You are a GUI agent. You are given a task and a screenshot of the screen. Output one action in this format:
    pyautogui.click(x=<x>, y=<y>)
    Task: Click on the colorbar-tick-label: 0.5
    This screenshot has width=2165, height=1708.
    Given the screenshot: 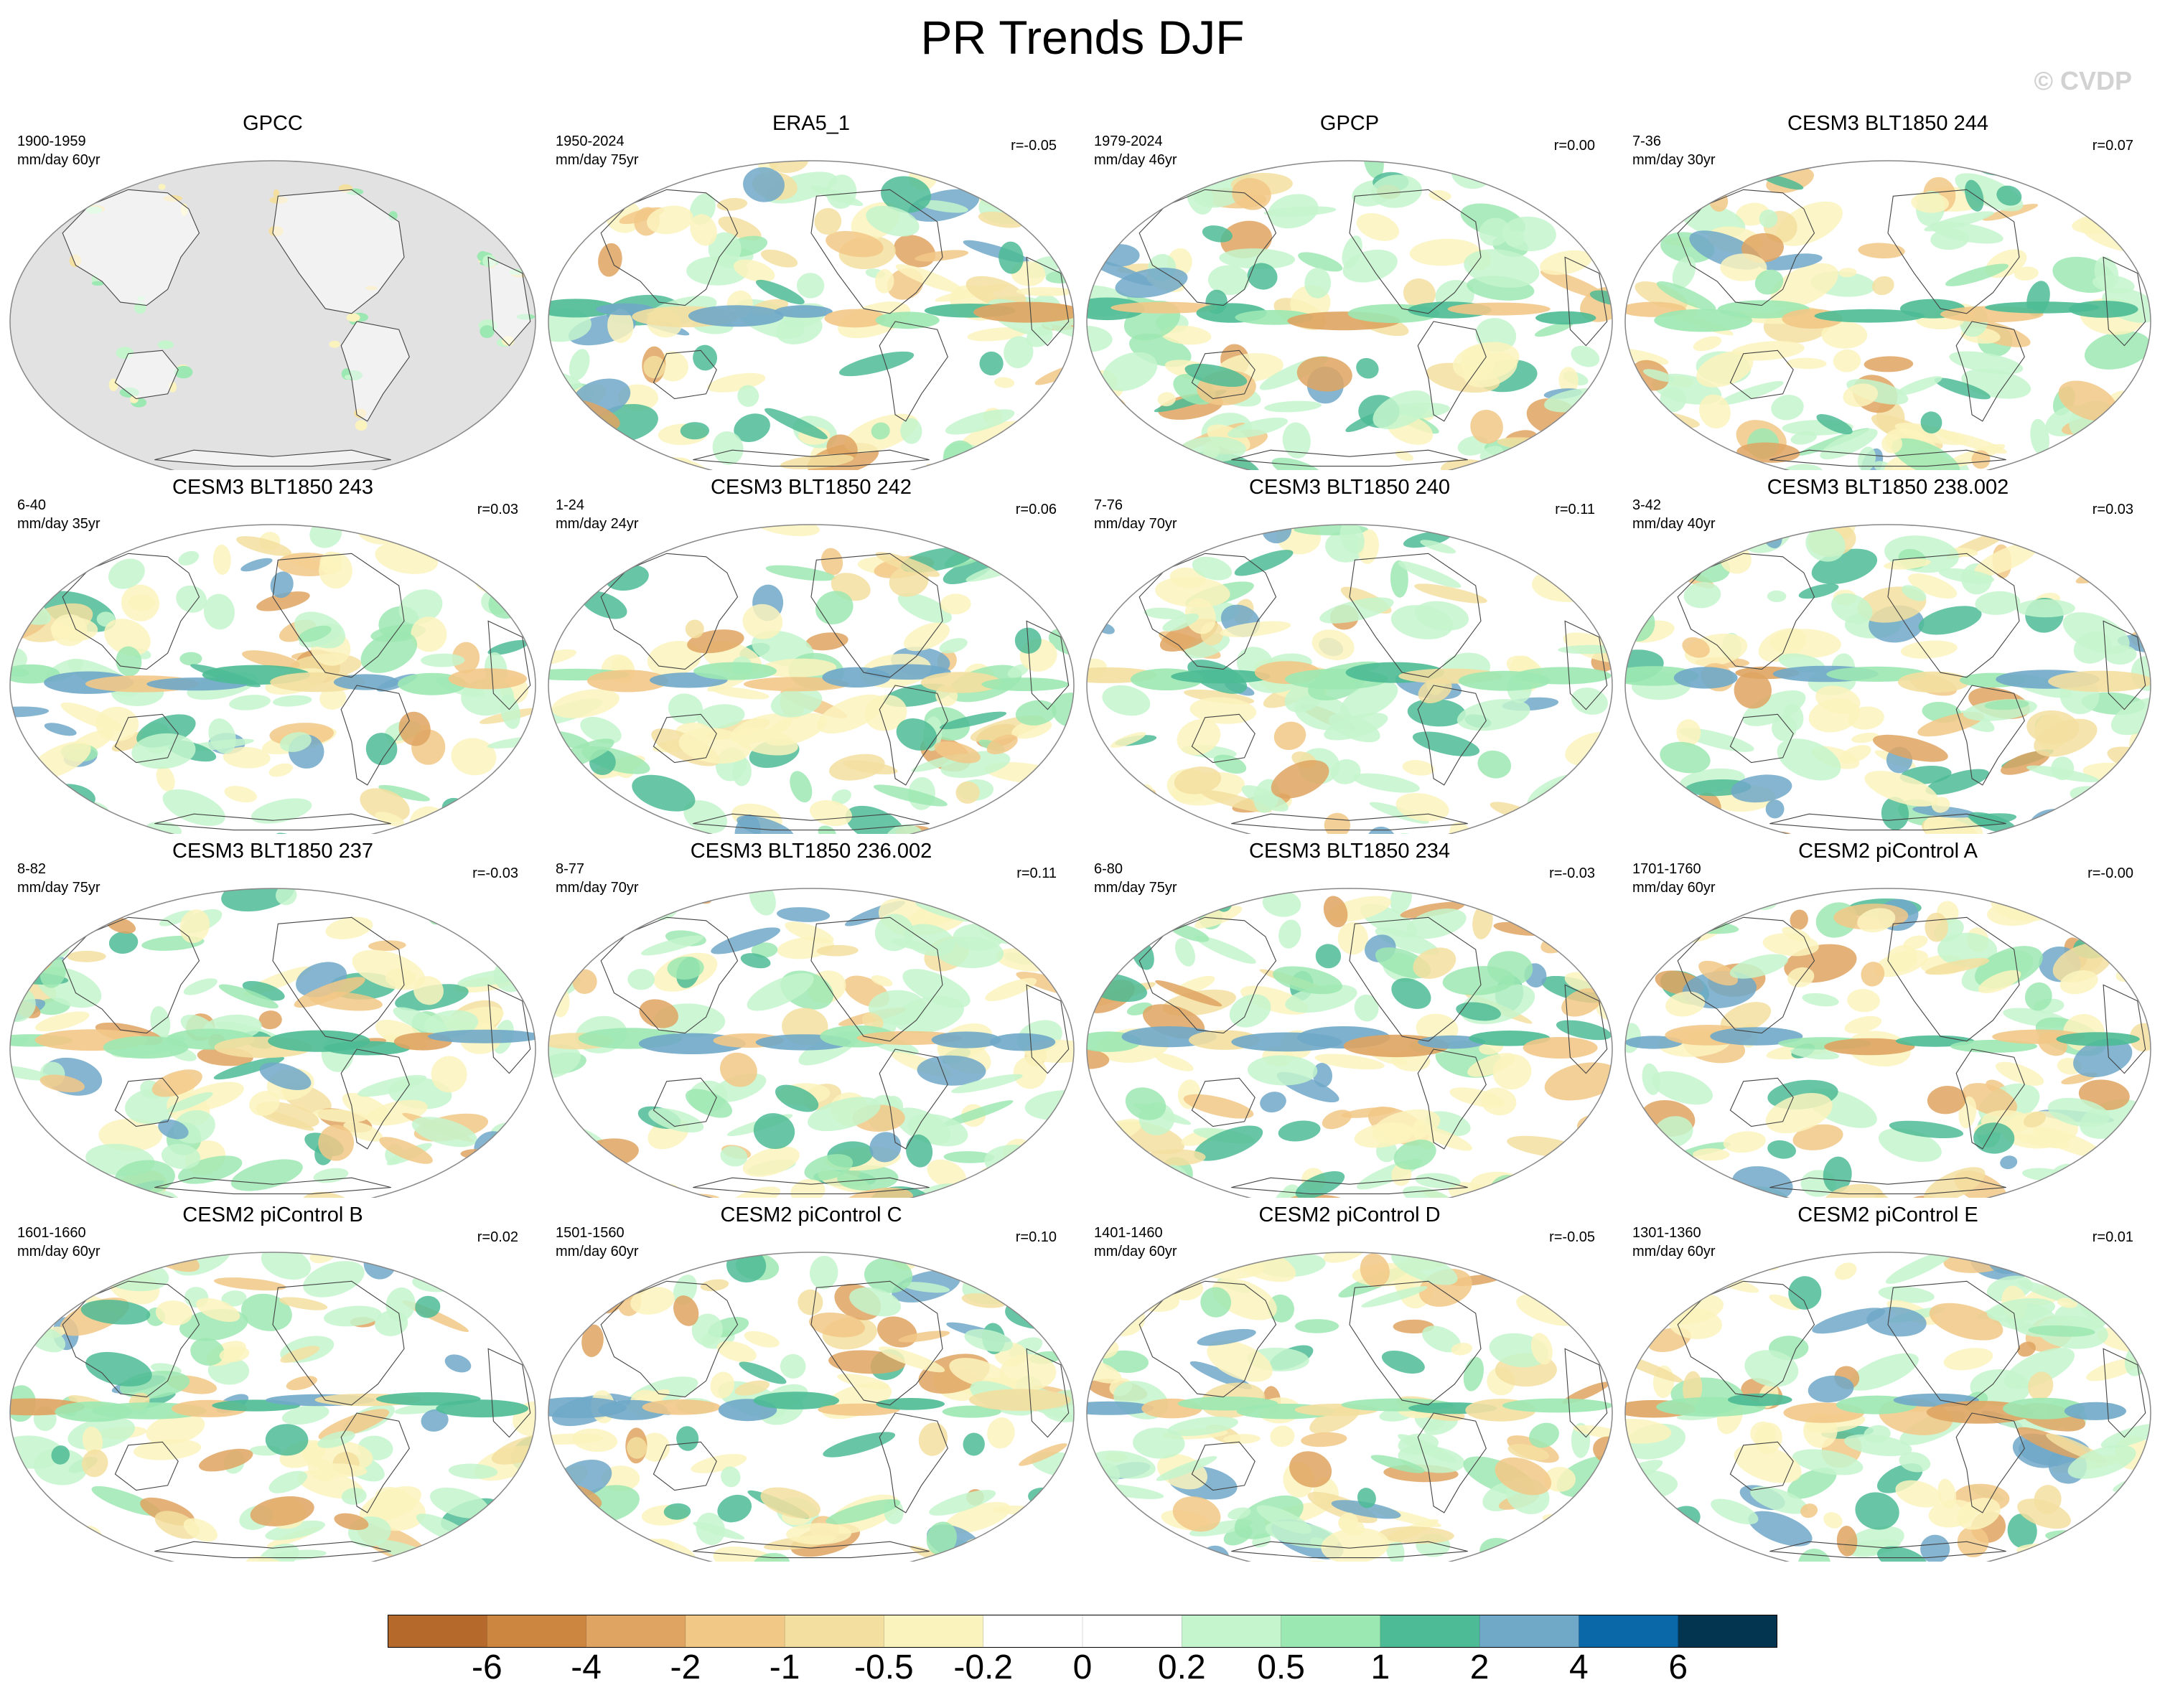 What is the action you would take?
    pyautogui.click(x=1281, y=1667)
    